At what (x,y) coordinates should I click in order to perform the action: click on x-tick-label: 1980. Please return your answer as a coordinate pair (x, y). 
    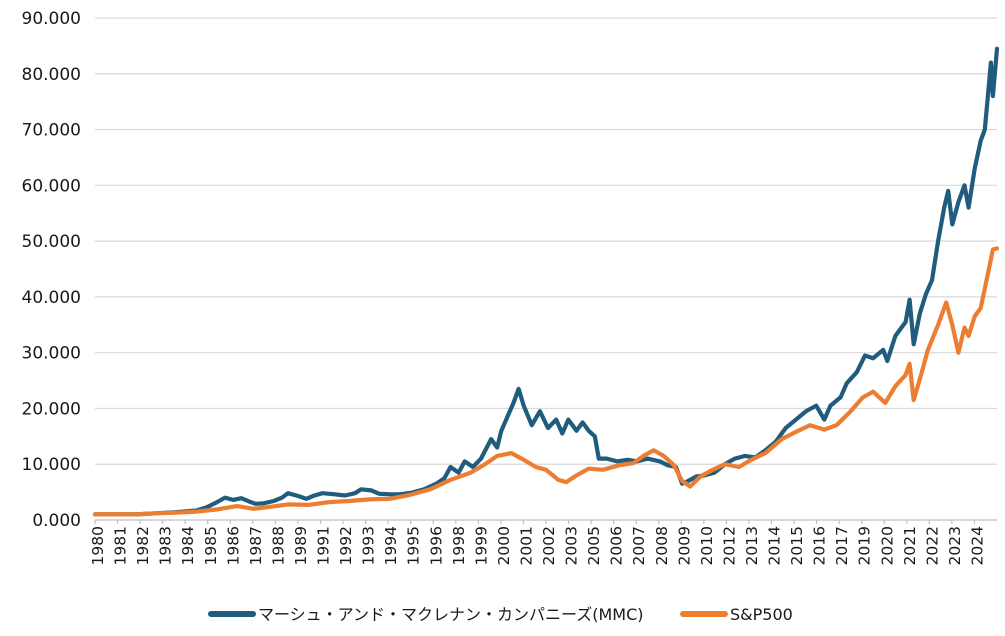
    Looking at the image, I should click on (98, 545).